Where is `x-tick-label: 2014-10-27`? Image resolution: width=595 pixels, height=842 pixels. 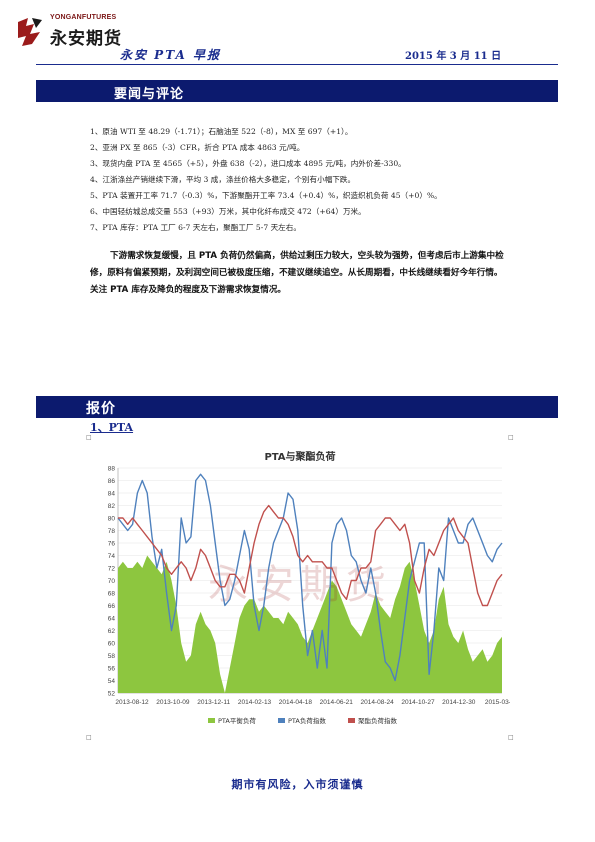
x-tick-label: 2014-10-27 is located at coordinates (418, 702).